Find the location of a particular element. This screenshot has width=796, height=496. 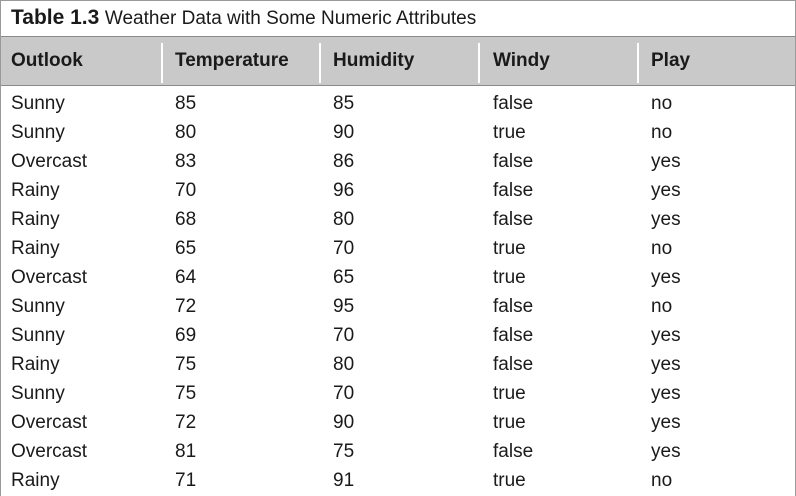

table-row: Sunny 85 85 false no is located at coordinates (398, 103).